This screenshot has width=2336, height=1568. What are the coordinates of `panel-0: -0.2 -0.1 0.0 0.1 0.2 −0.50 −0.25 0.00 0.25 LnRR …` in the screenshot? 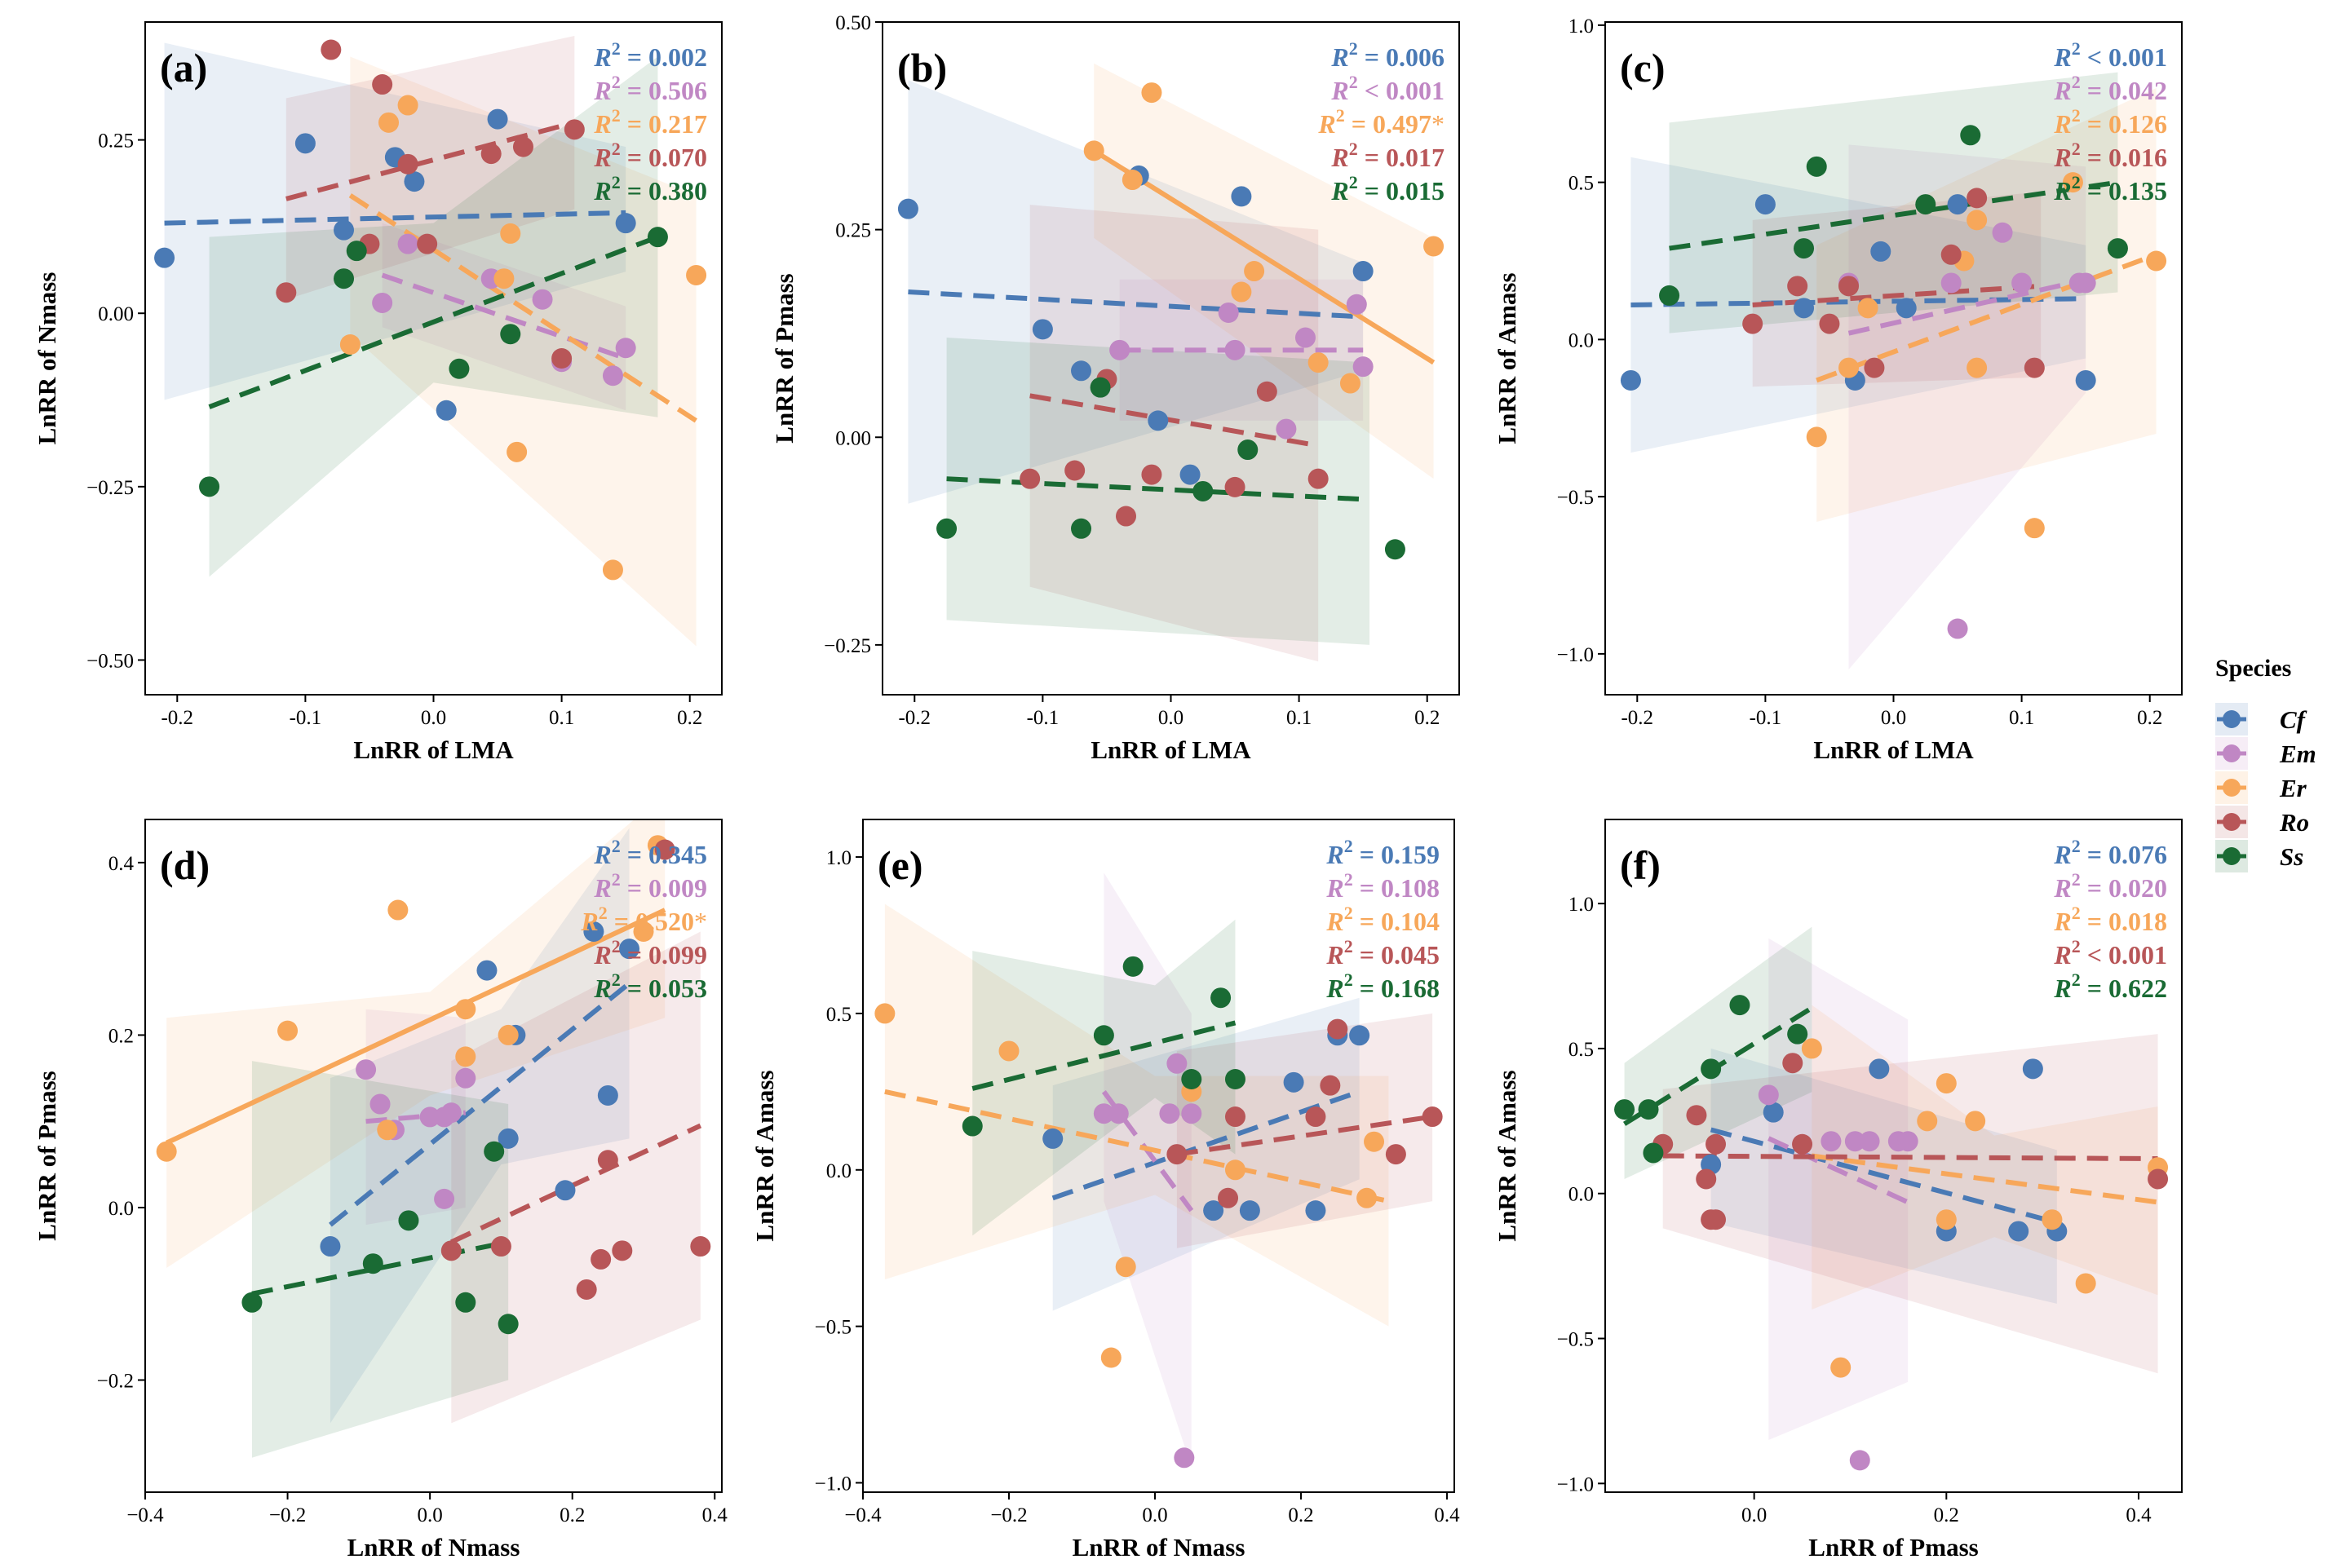 It's located at (378, 393).